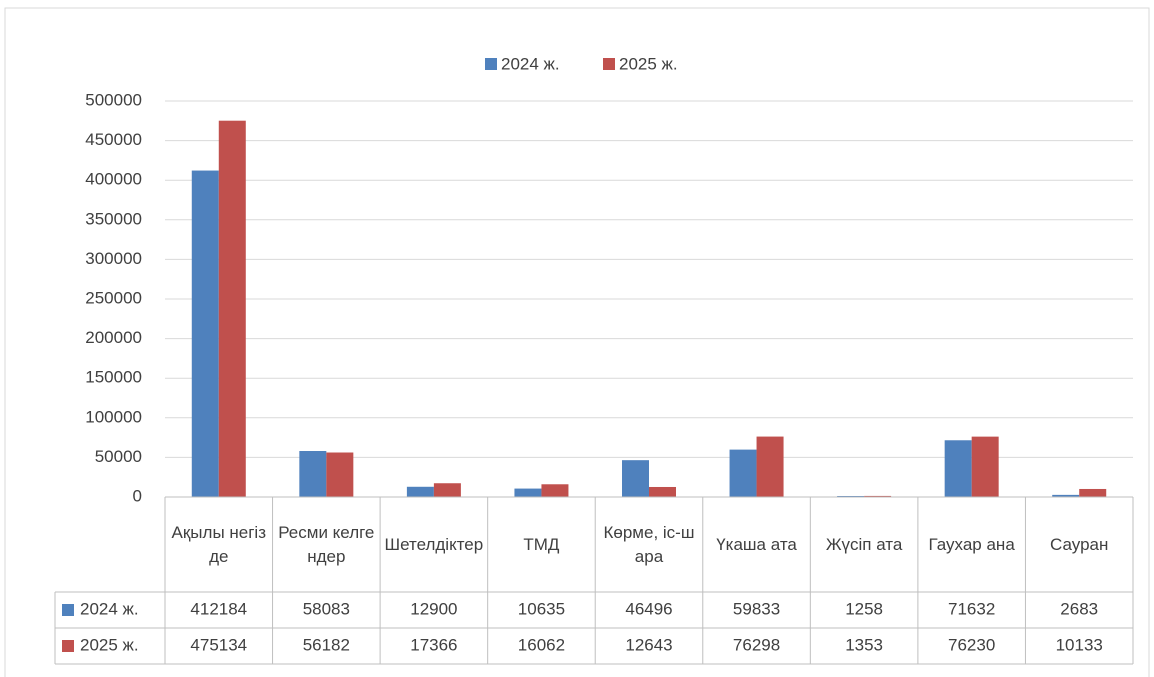  What do you see at coordinates (541, 644) in the screenshot?
I see `table-value: 16062` at bounding box center [541, 644].